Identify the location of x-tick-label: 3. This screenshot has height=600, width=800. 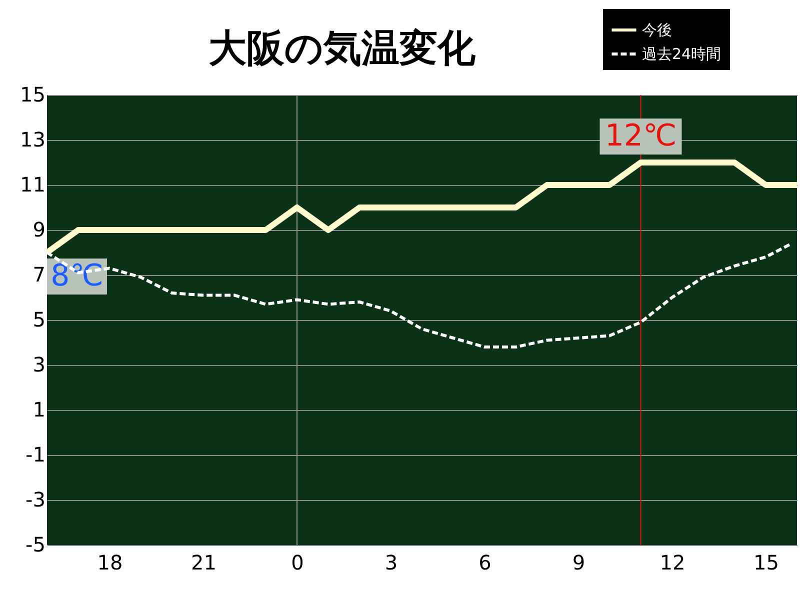
(391, 562).